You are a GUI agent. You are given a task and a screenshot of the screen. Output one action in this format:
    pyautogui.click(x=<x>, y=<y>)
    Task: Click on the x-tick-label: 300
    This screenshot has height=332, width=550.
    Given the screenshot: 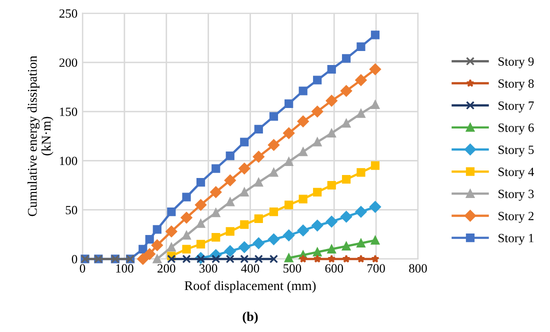 What is the action you would take?
    pyautogui.click(x=209, y=268)
    